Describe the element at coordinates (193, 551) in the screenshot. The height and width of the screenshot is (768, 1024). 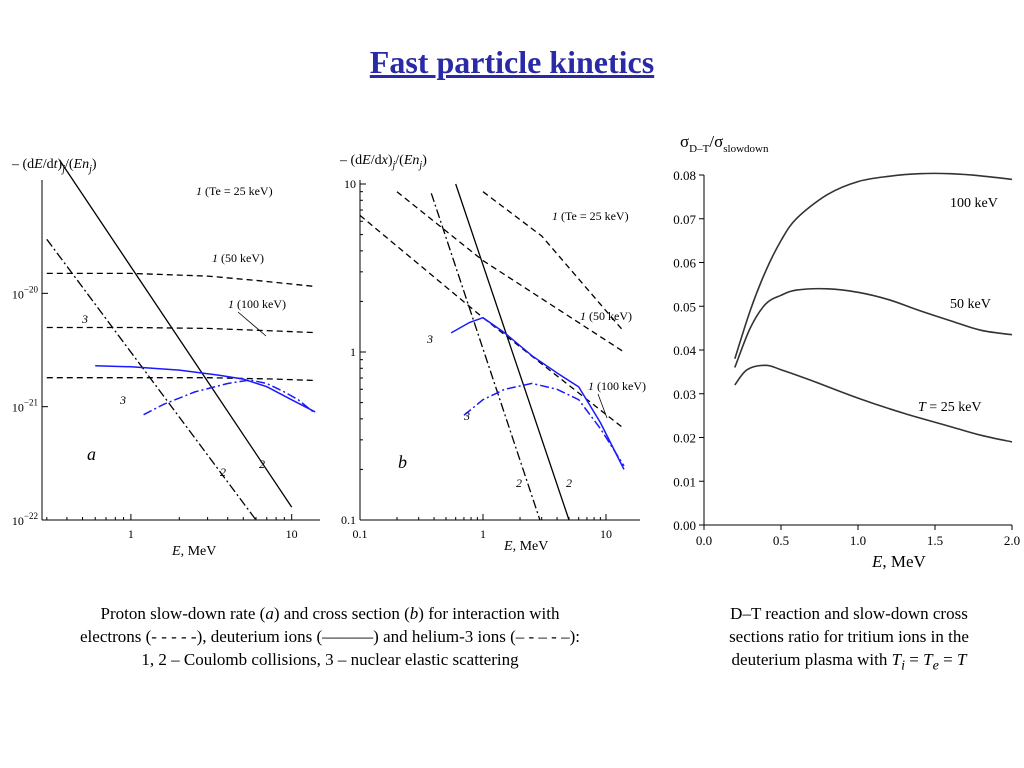
I see `chart-a-xlabel: E, MeV` at that location.